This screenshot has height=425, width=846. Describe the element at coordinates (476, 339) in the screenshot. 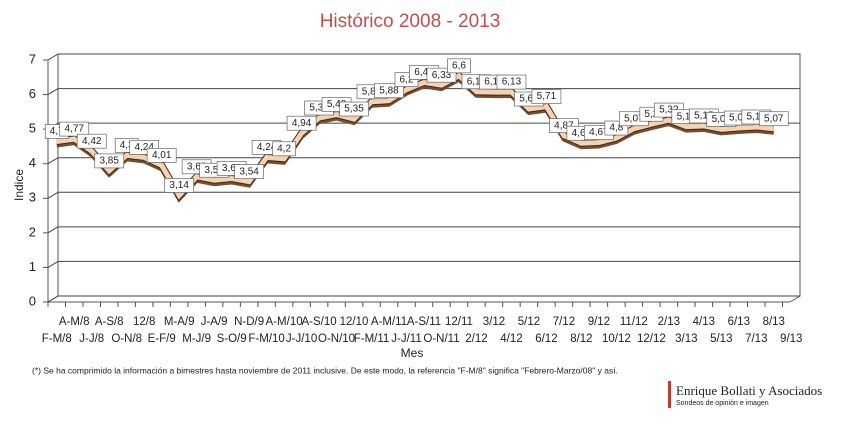

I see `x-tick-label: 2/12` at that location.